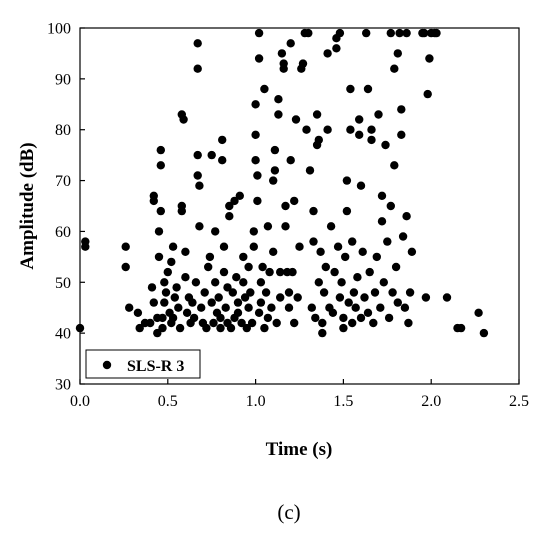  Describe the element at coordinates (256, 401) in the screenshot. I see `x-tick-label: 1.0` at that location.